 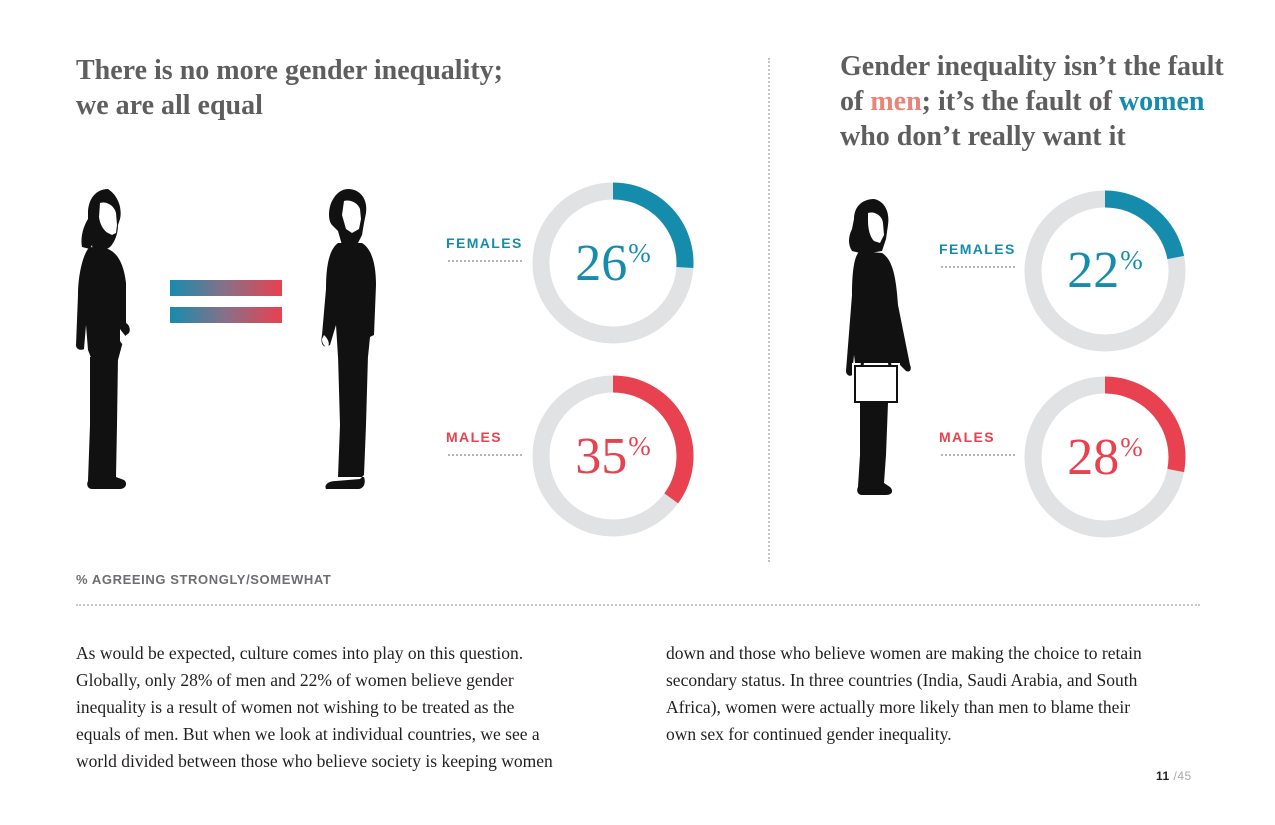 What do you see at coordinates (348, 339) in the screenshot?
I see `man-silhouette-icon` at bounding box center [348, 339].